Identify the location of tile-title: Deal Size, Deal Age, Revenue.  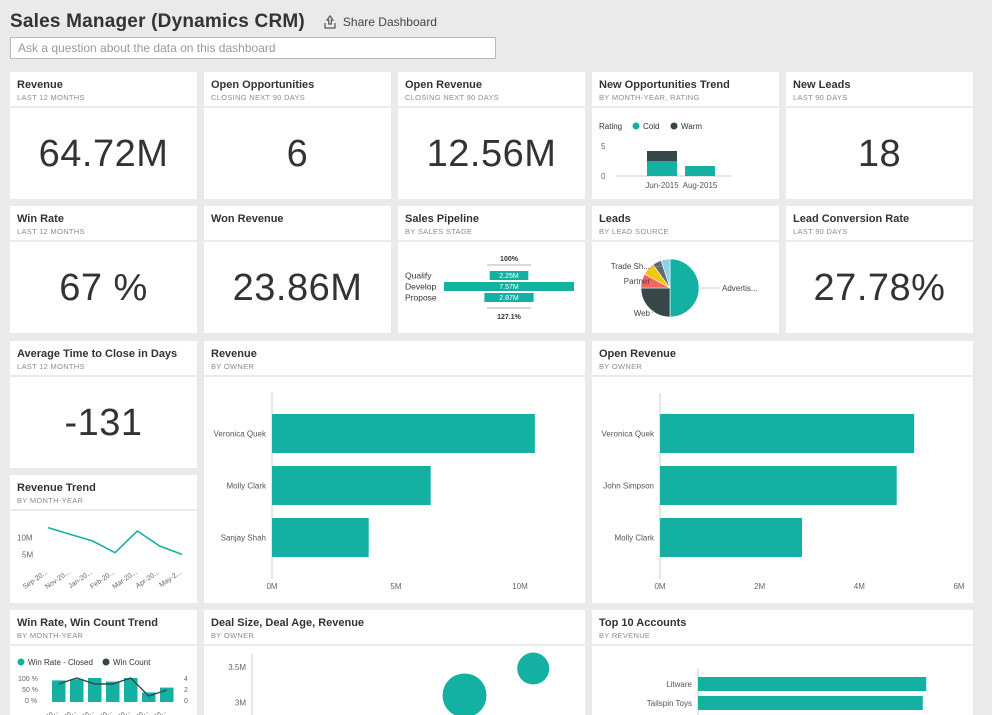
(288, 623).